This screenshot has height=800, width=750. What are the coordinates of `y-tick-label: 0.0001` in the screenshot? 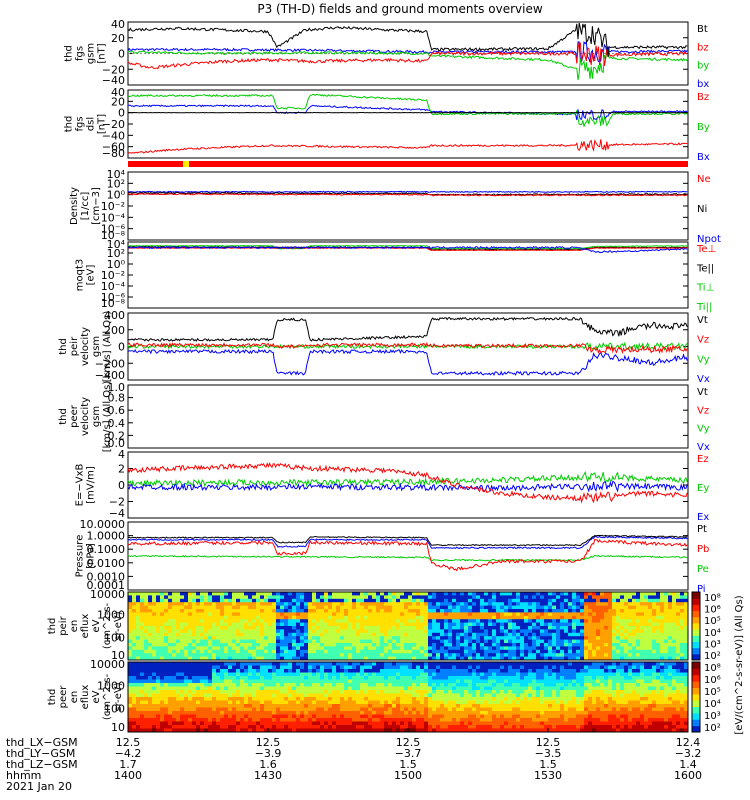 It's located at (106, 585).